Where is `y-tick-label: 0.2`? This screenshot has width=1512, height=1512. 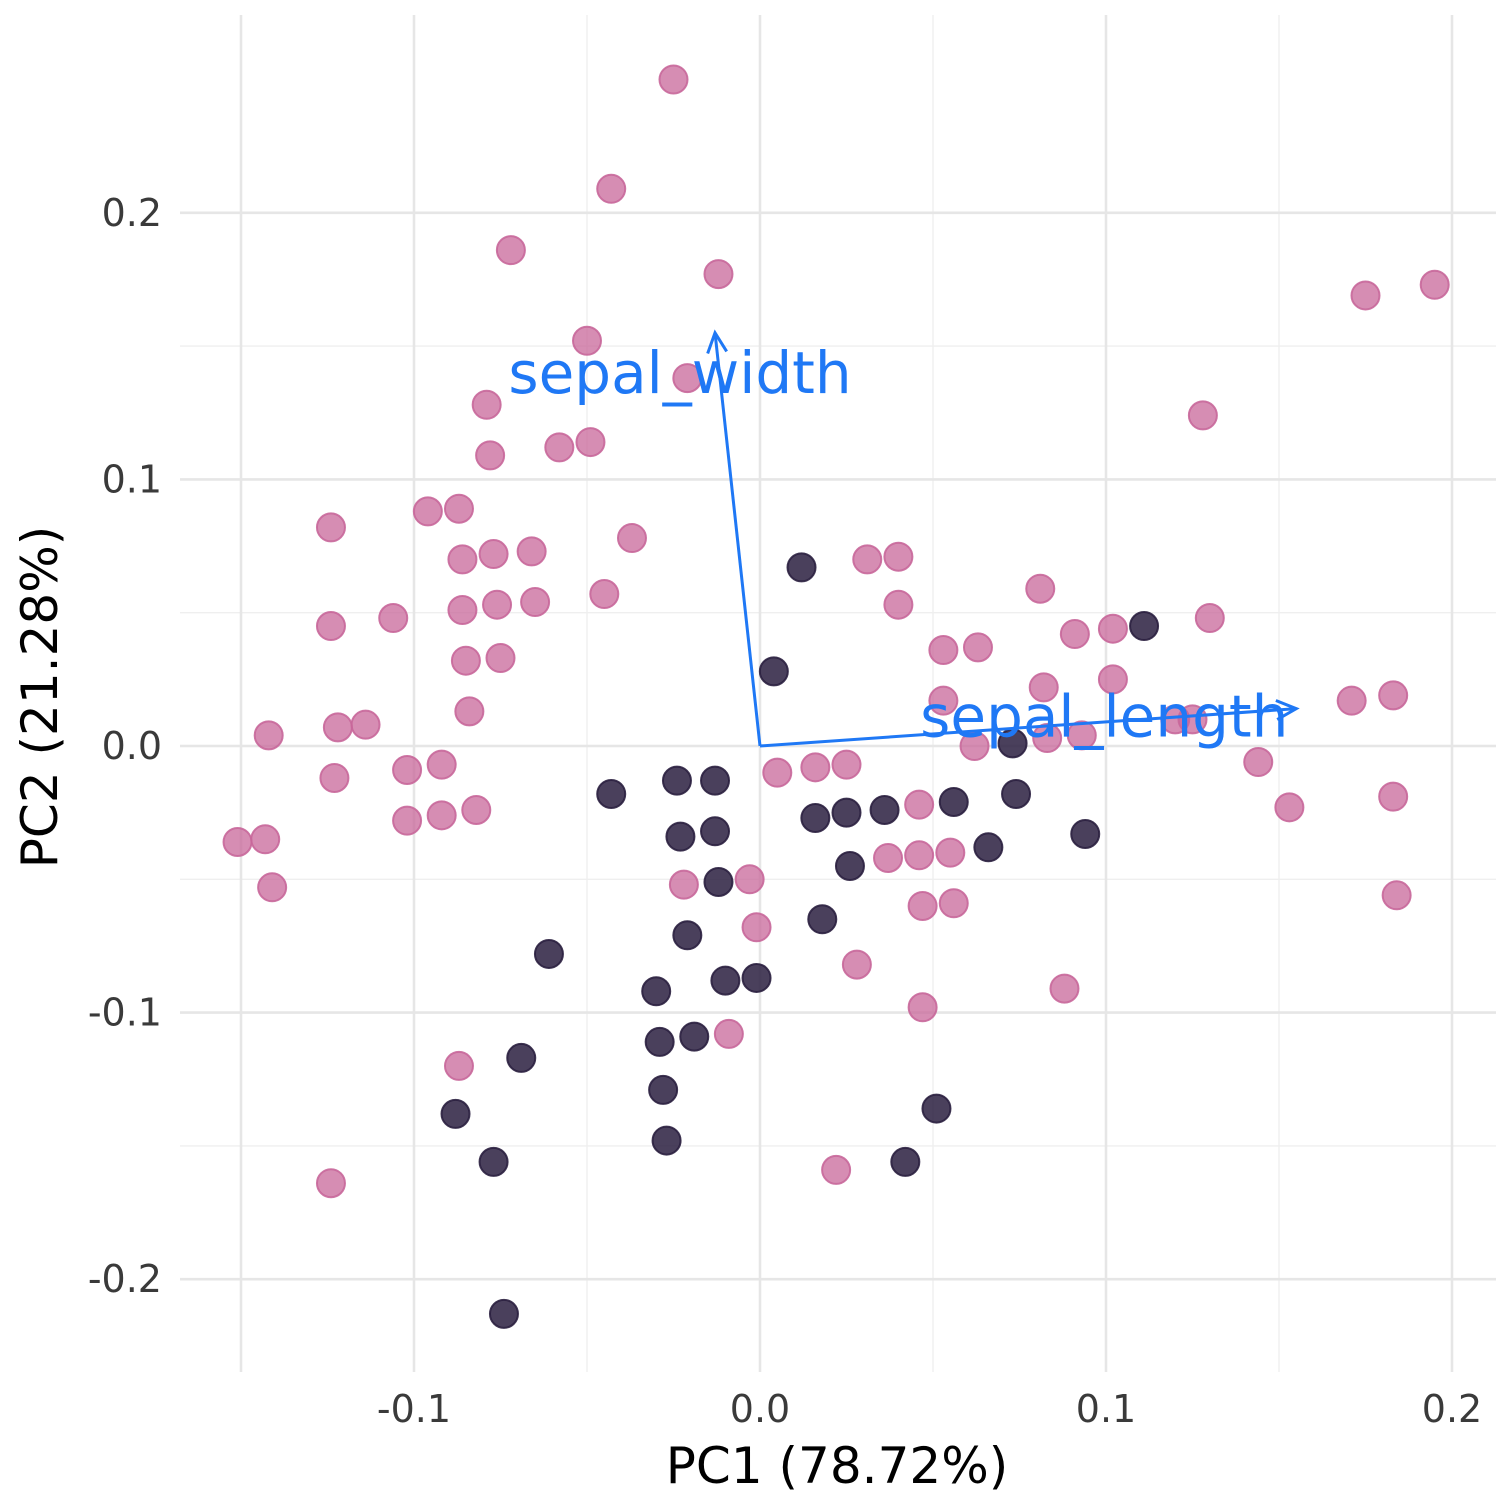
y-tick-label: 0.2 is located at coordinates (132, 213).